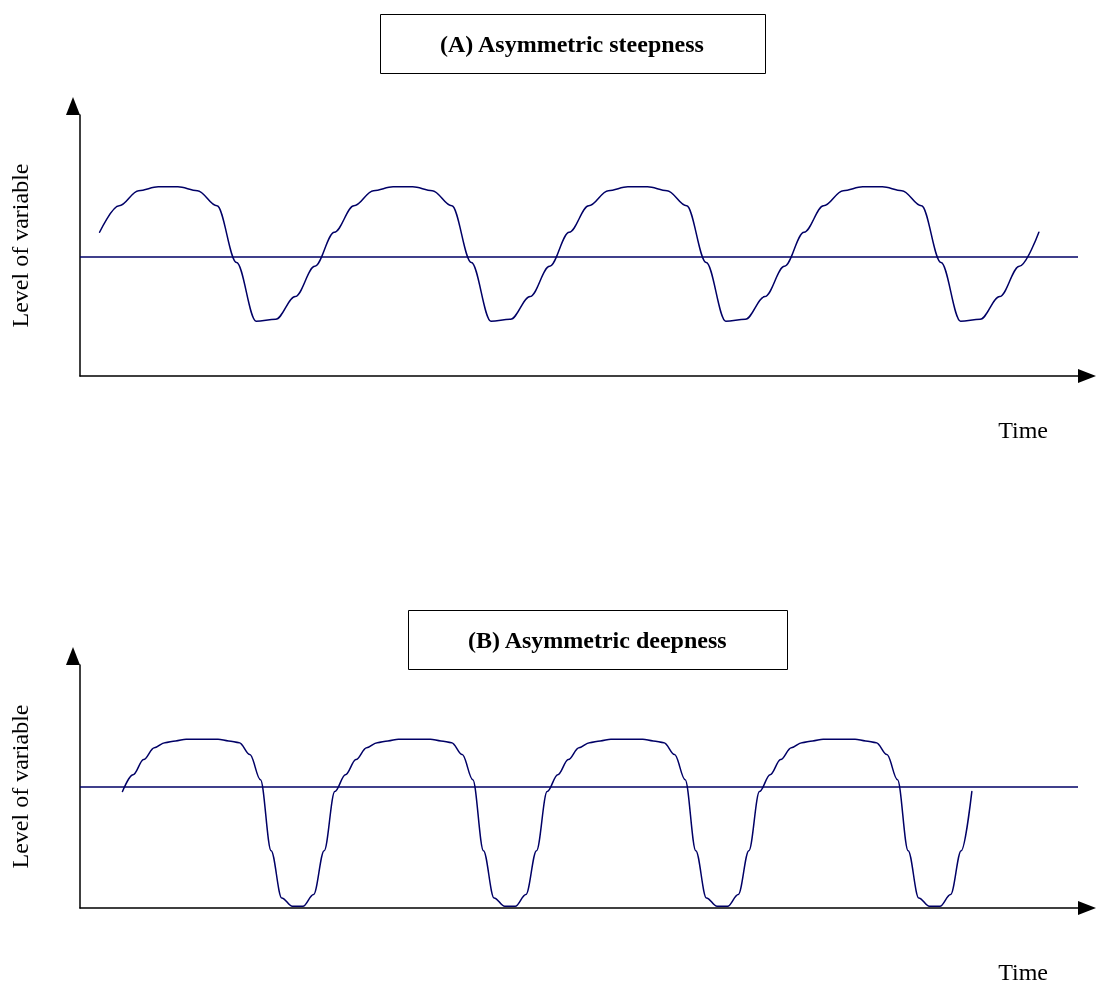 The image size is (1096, 994). What do you see at coordinates (597, 640) in the screenshot?
I see `chart-title: (B) Asymmetric deepness` at bounding box center [597, 640].